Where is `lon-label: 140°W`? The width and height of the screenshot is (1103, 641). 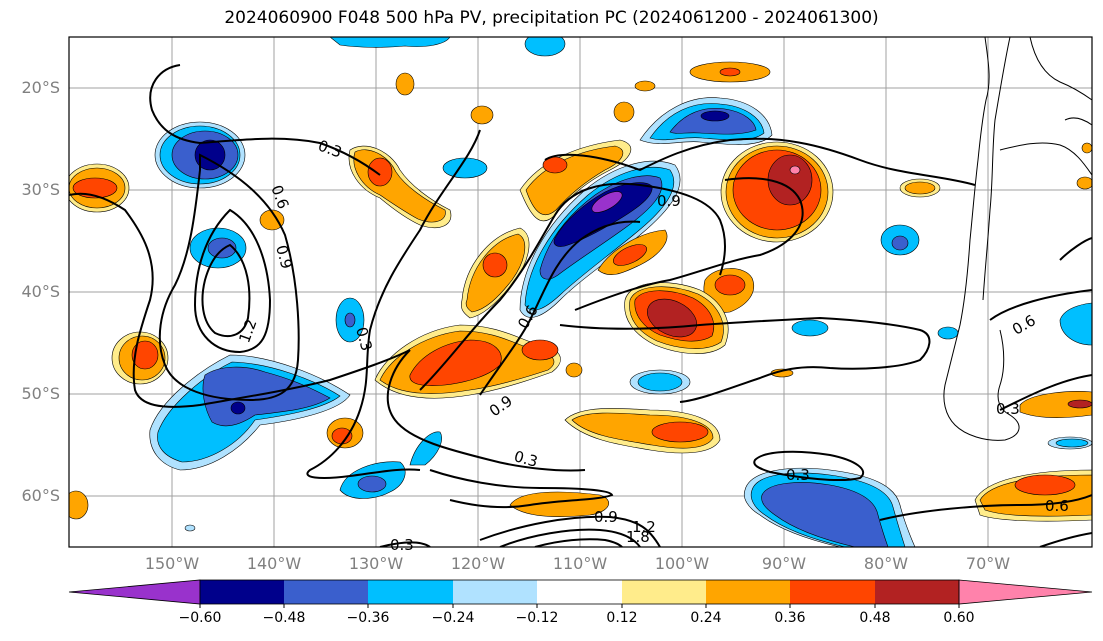 lon-label: 140°W is located at coordinates (274, 563).